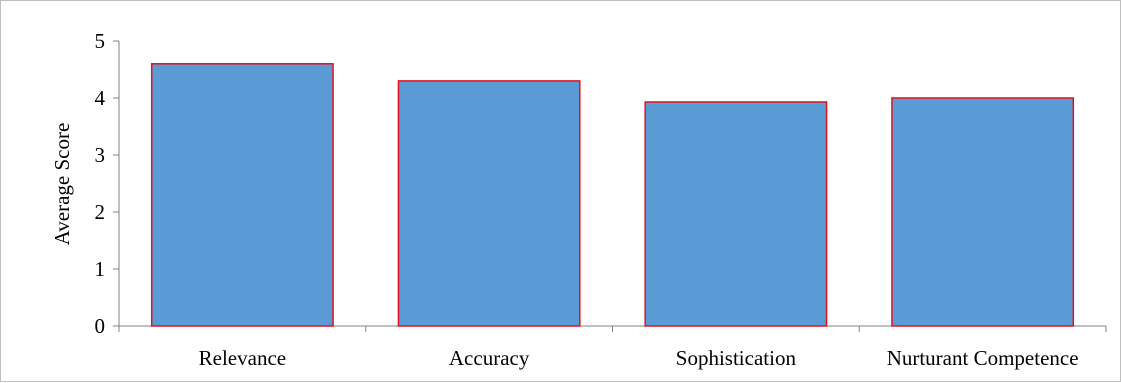 The image size is (1121, 383). What do you see at coordinates (100, 98) in the screenshot?
I see `y-tick-label: 4` at bounding box center [100, 98].